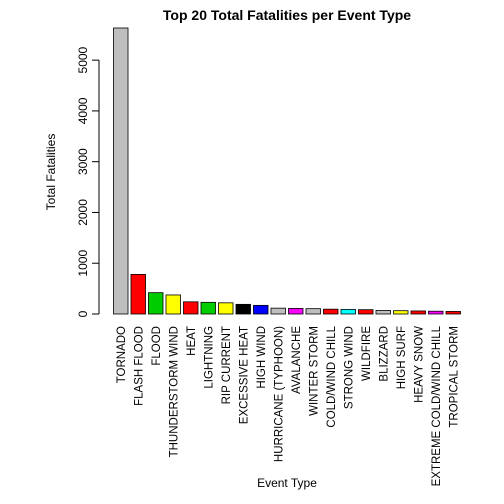 The image size is (504, 504). Describe the element at coordinates (88, 181) in the screenshot. I see `y-axis: 0 1000 2000 3000 4000 5000` at that location.